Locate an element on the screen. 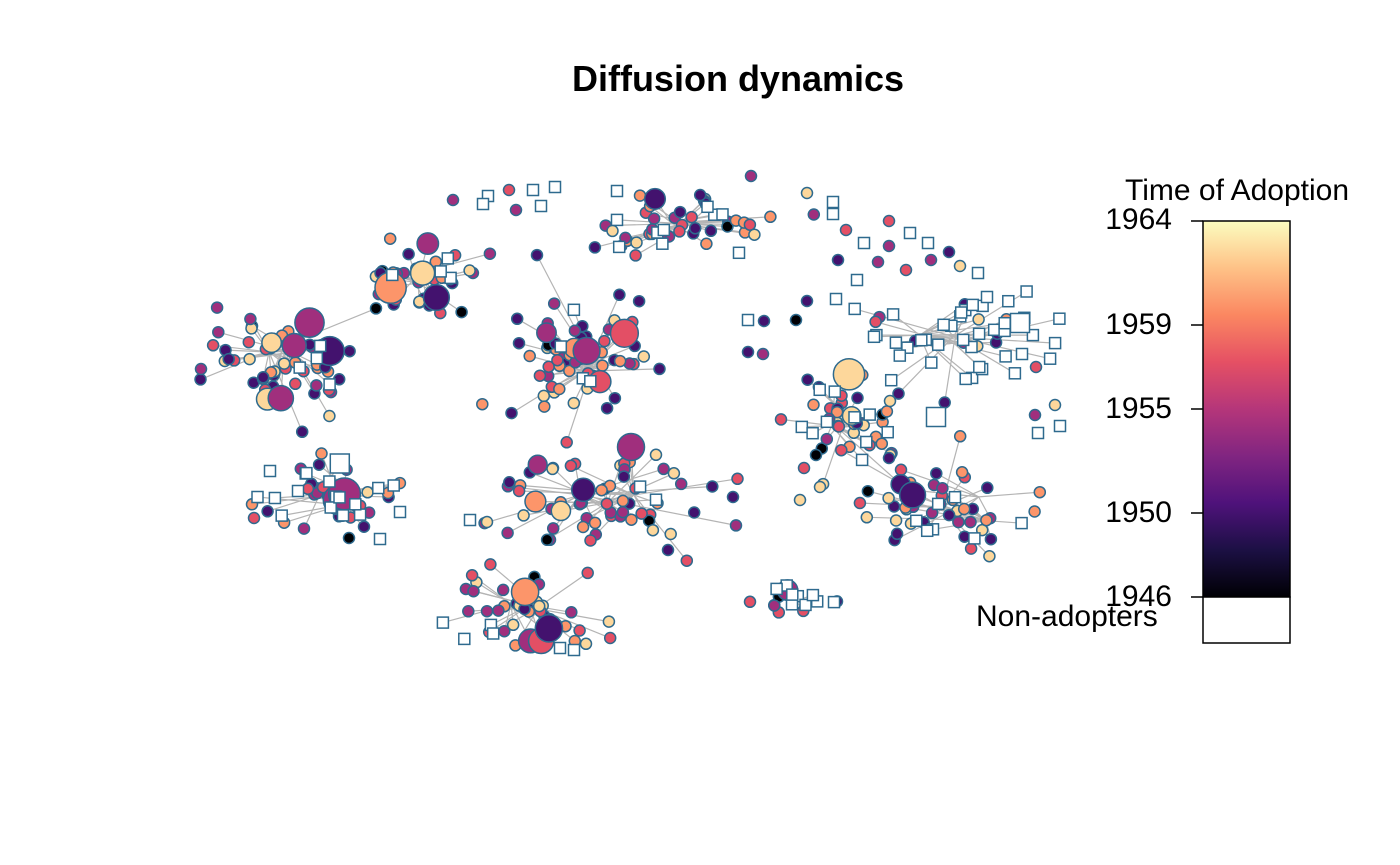  plot-title: Diffusion dynamics is located at coordinates (738, 78).